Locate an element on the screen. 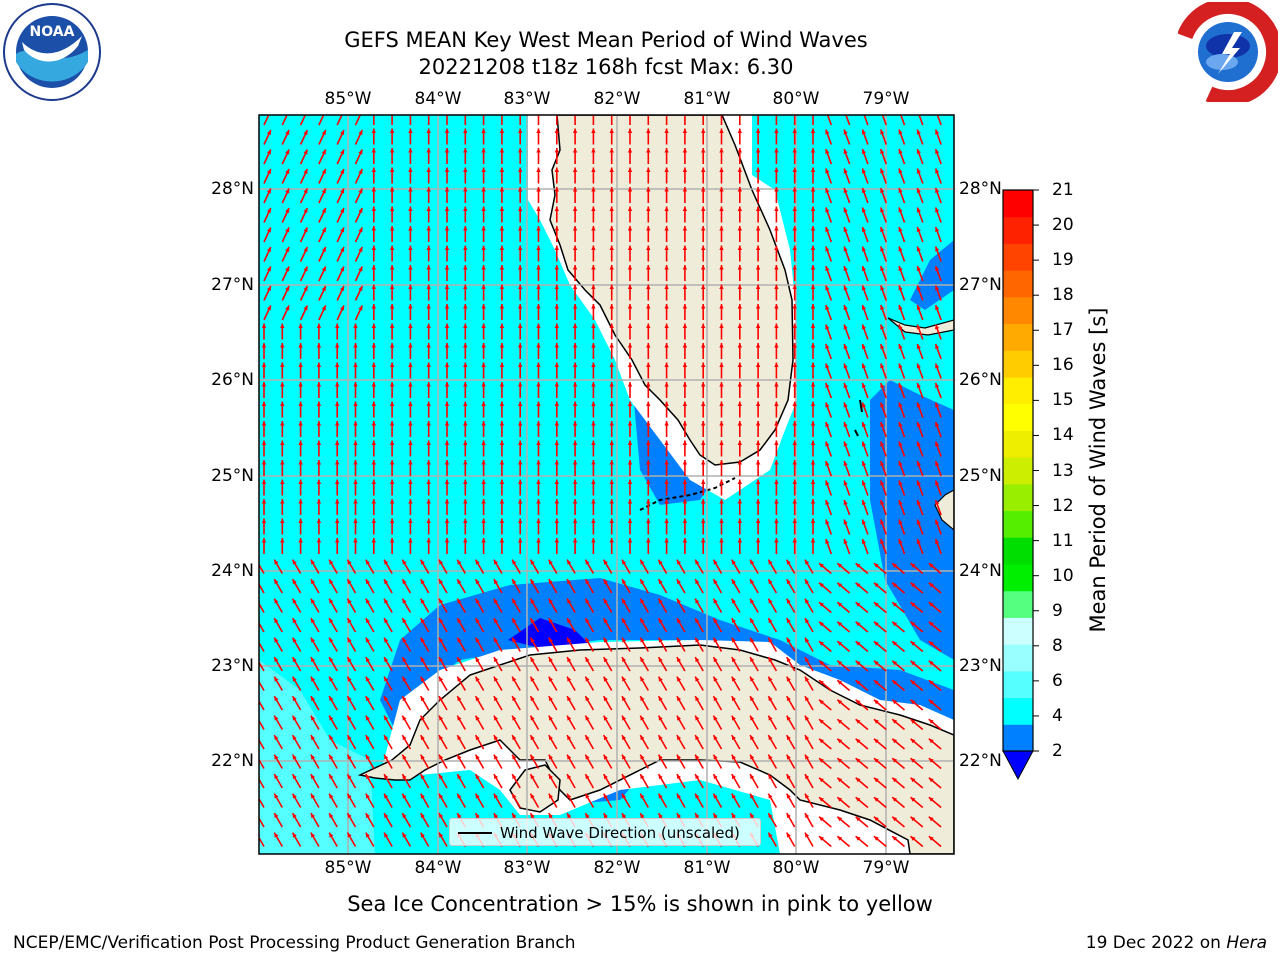  ocean-field-light is located at coordinates (317, 757).